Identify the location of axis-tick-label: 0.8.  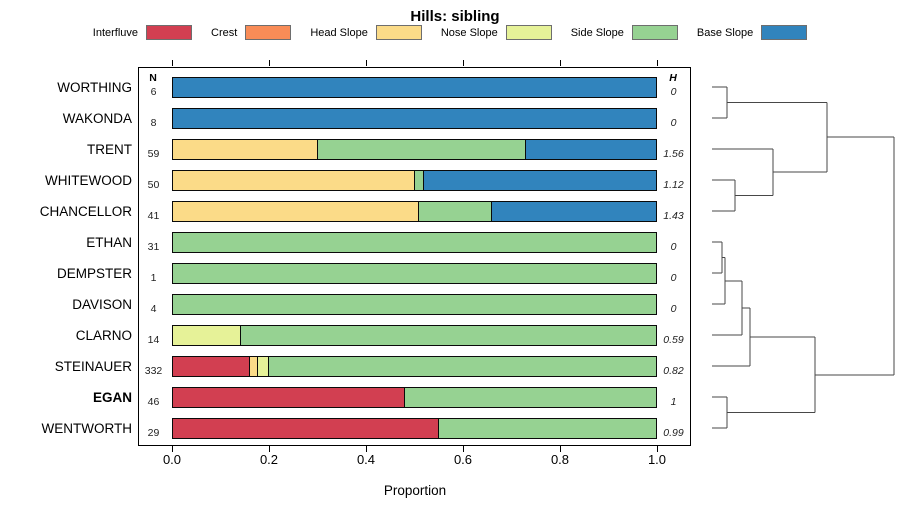
(560, 459).